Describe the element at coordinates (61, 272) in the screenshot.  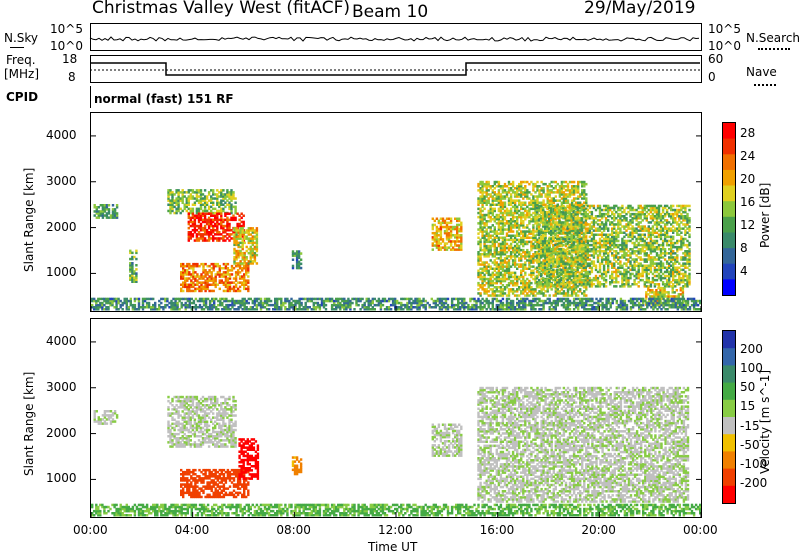
I see `power-ytick-label: 1000` at that location.